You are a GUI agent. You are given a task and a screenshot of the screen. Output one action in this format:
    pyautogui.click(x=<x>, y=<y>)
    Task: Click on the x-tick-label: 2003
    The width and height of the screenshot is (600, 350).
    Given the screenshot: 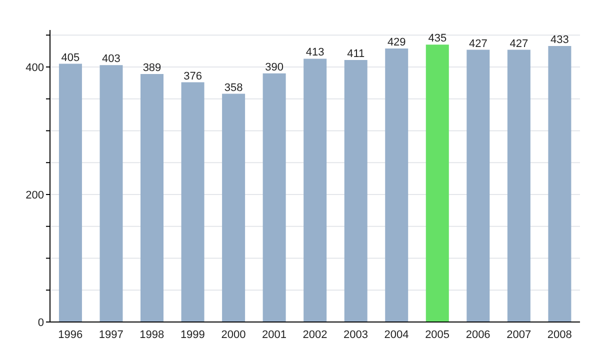 What is the action you would take?
    pyautogui.click(x=356, y=334)
    